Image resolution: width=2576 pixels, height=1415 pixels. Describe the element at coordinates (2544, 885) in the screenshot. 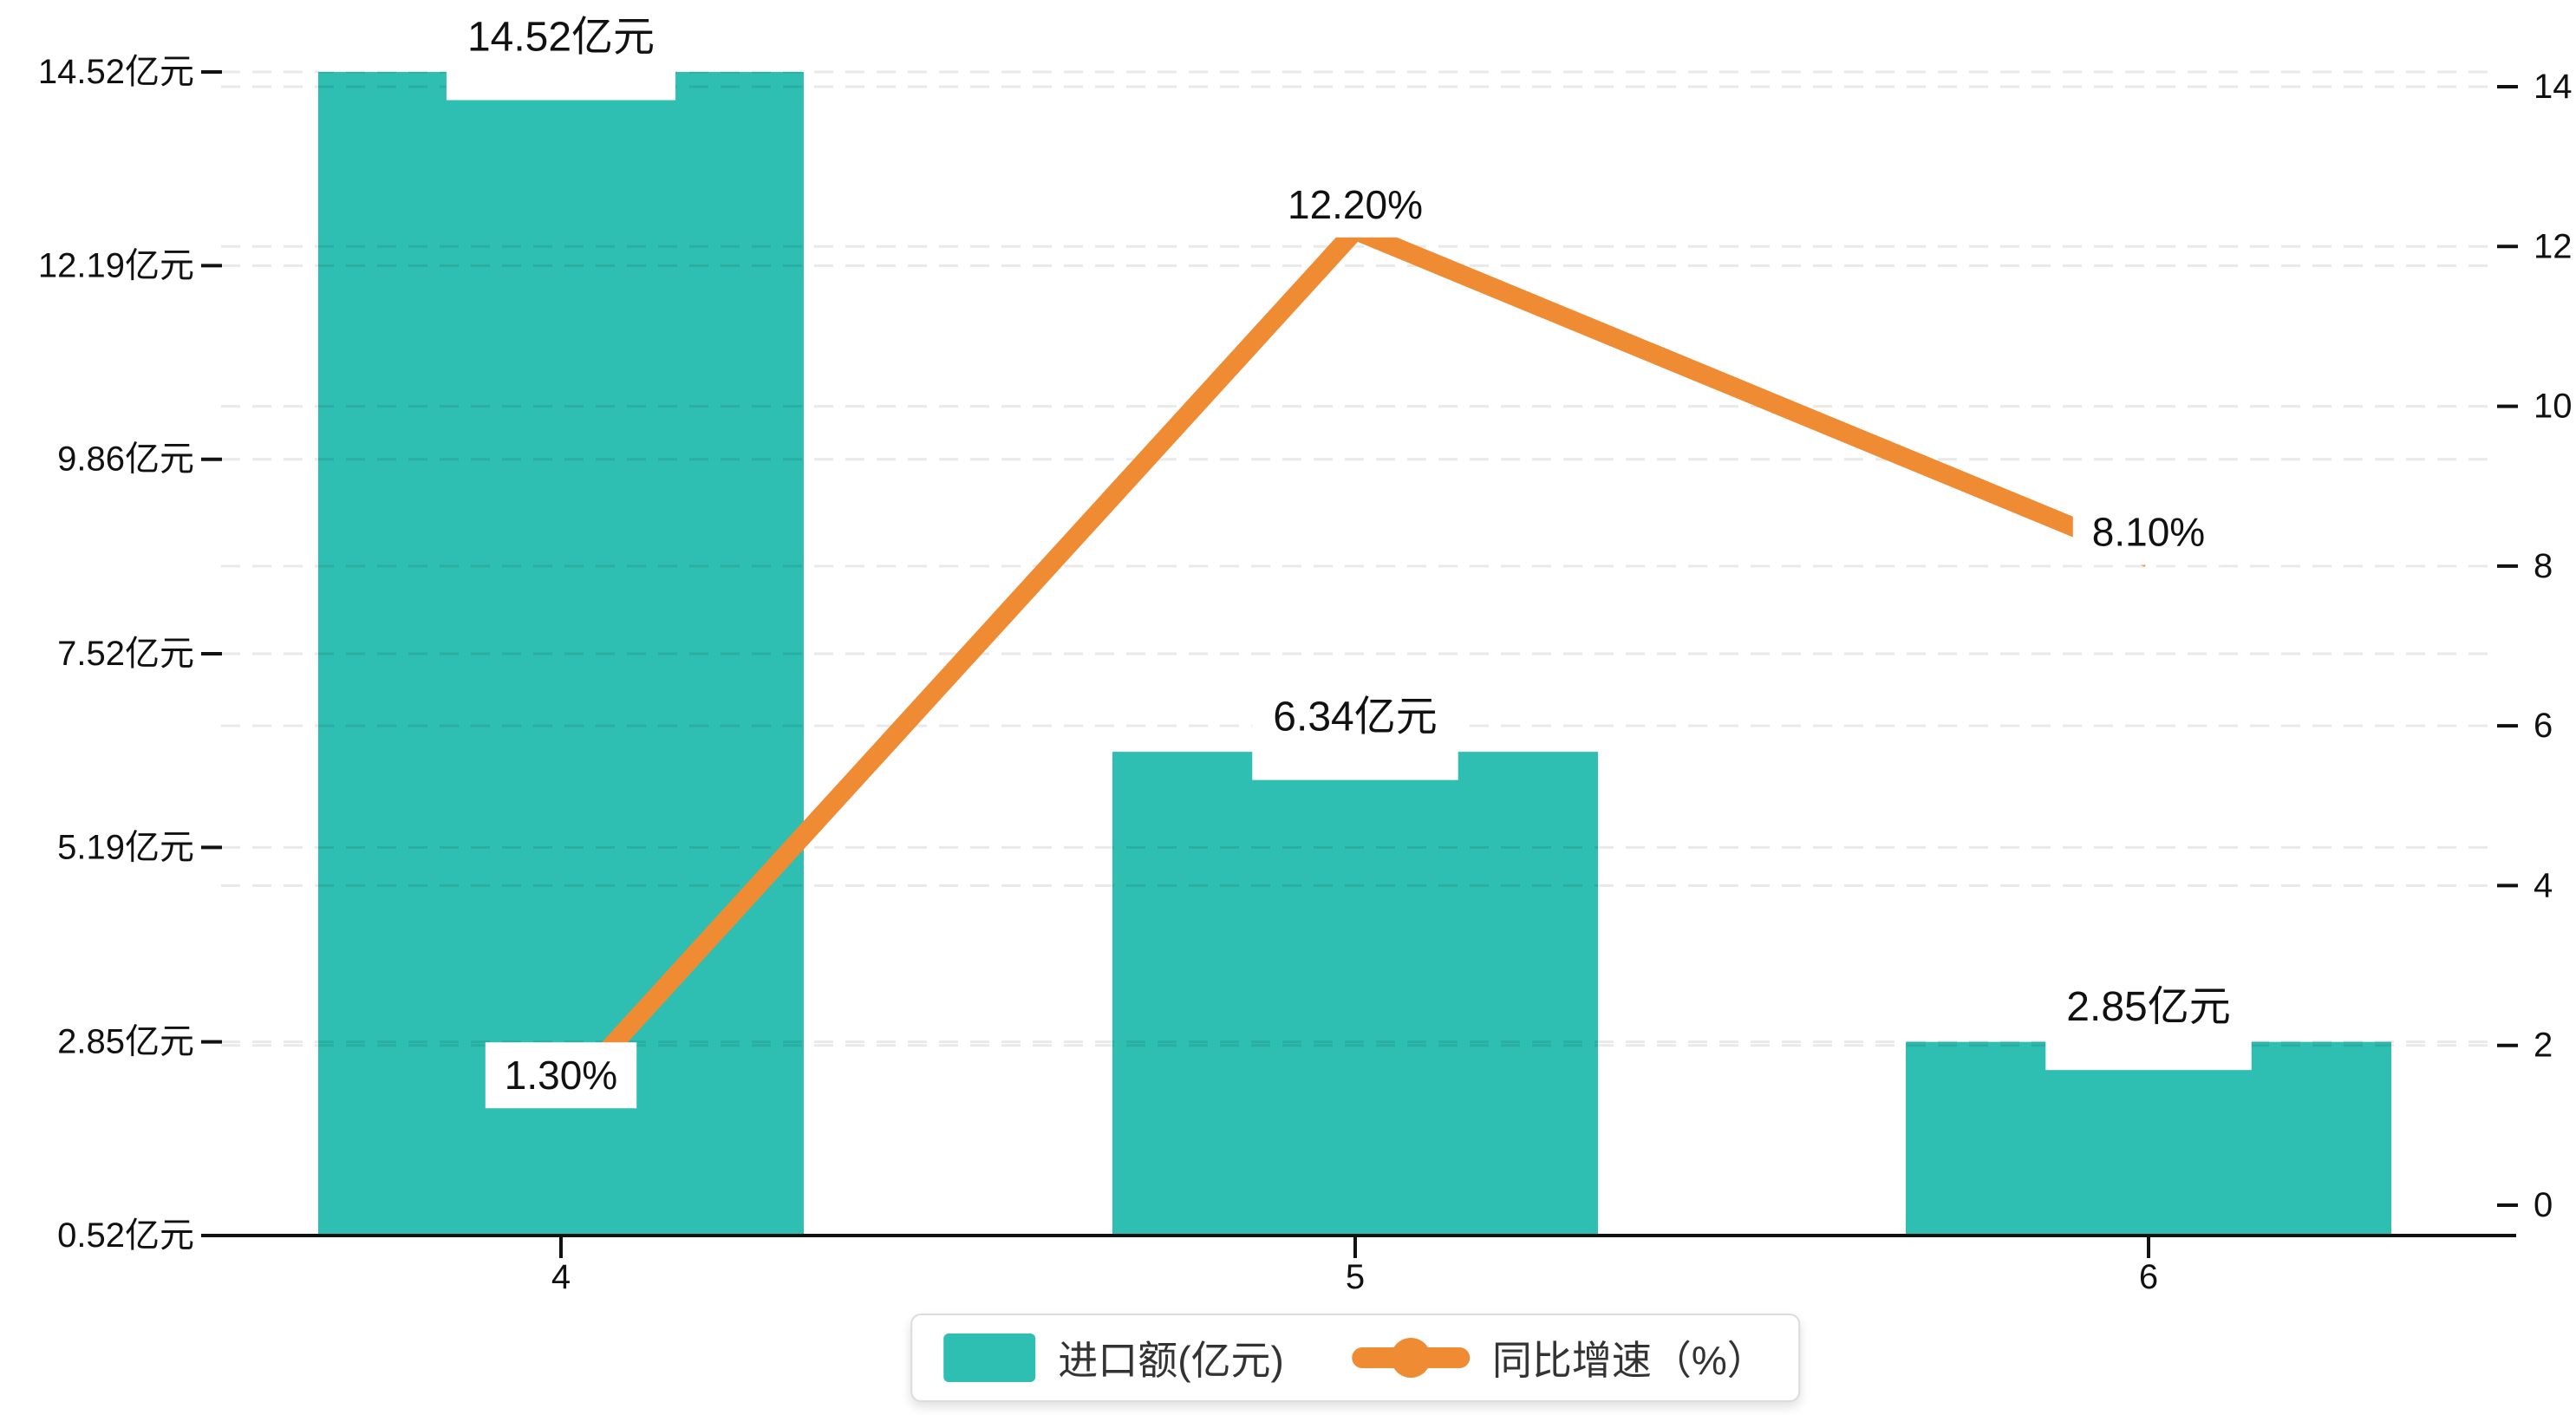

I see `right-tick-label-5: 4` at that location.